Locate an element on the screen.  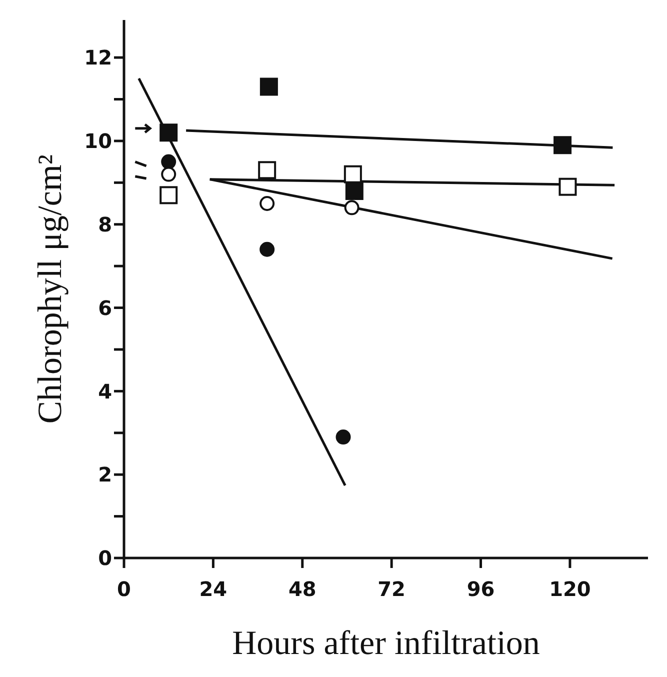
y-tick-label: 6 is located at coordinates (105, 308).